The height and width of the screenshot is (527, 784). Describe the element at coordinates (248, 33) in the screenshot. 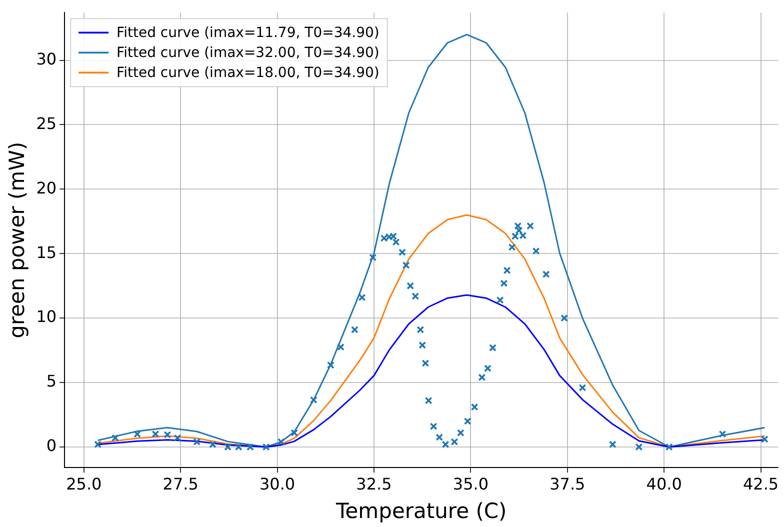

I see `legend-label: Fitted curve (imax=11.79, T0=34.90)` at that location.